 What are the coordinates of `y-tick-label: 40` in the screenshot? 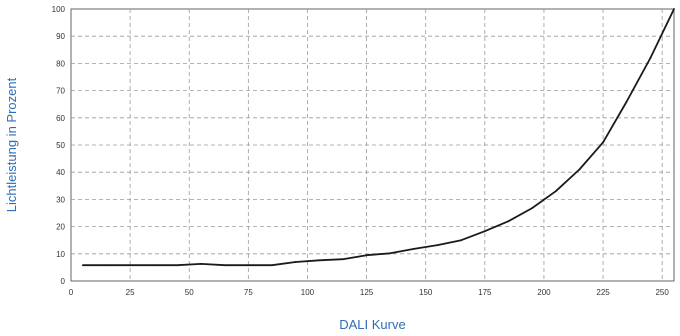 It's located at (60, 172).